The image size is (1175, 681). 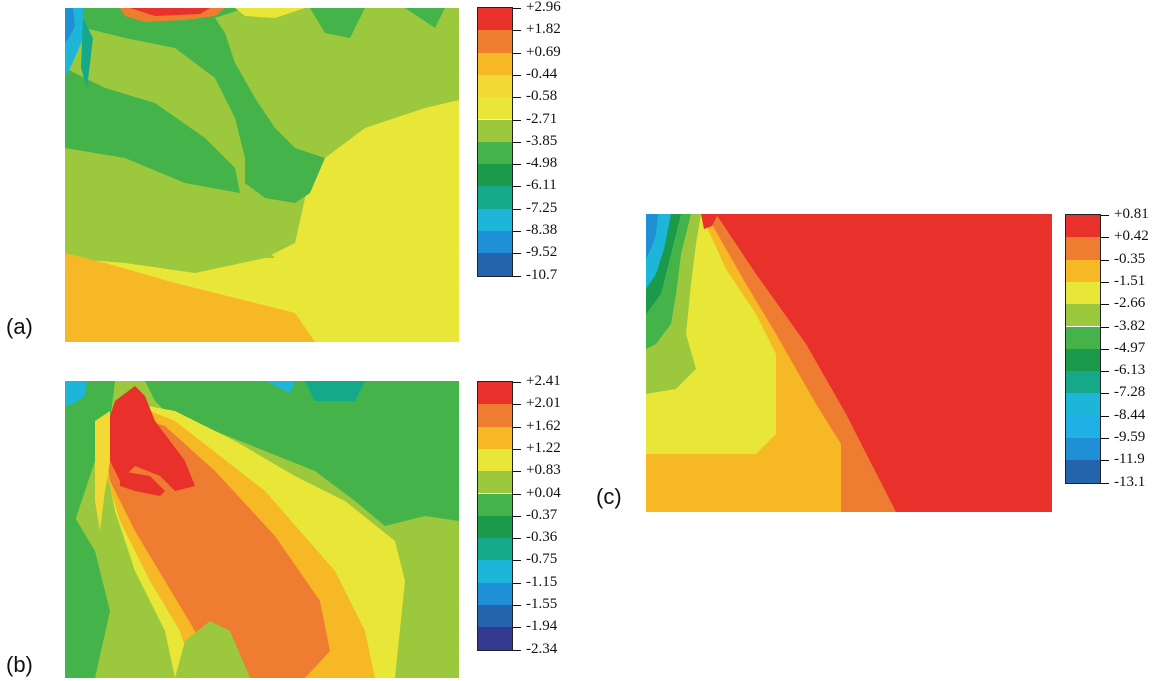 I want to click on legend-value-label: +2.96, so click(x=543, y=7).